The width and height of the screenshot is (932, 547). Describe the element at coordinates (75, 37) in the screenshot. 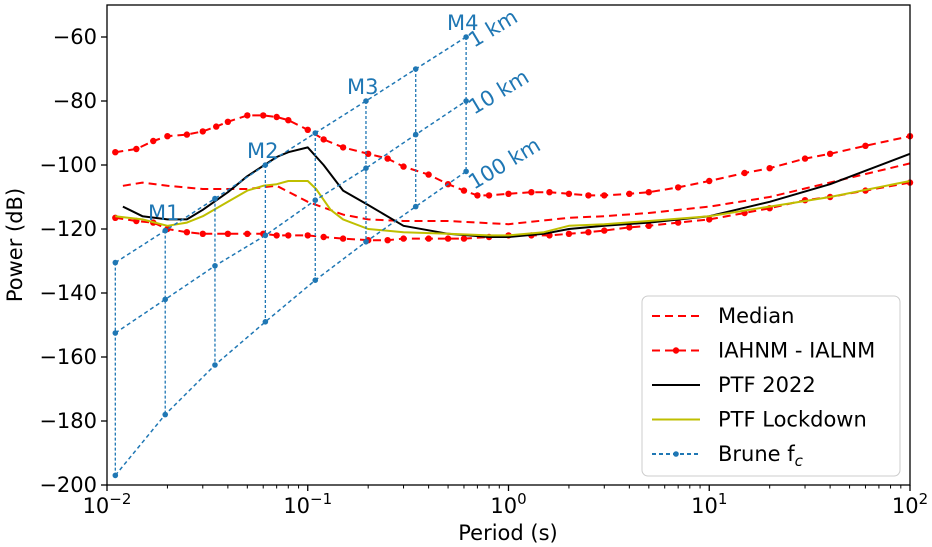

I see `y-tick-label: −60` at that location.